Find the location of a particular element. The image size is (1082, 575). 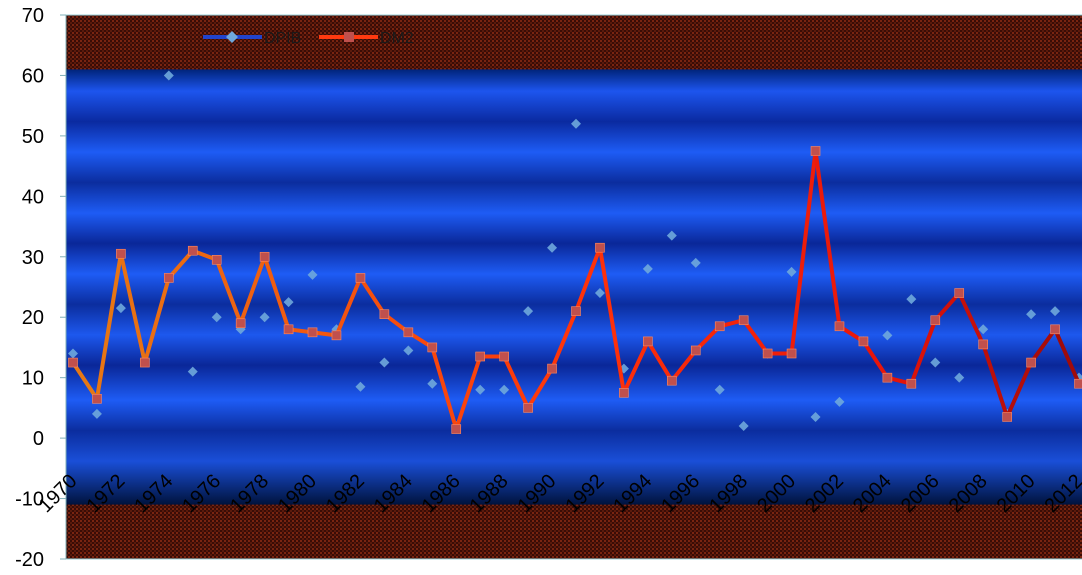

legend-dpib-label: DPIB is located at coordinates (282, 38).